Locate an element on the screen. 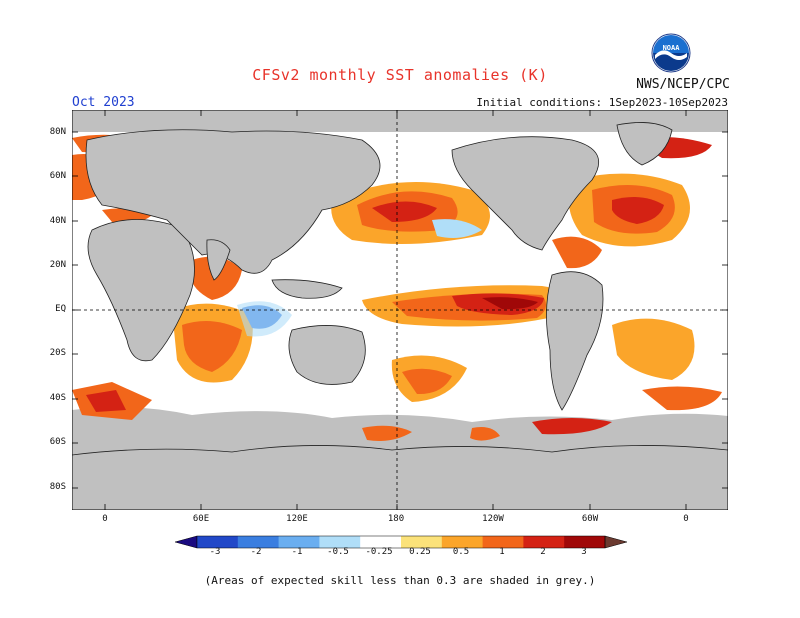 Image resolution: width=800 pixels, height=618 pixels. colorbar-tick-label: -2 is located at coordinates (256, 552).